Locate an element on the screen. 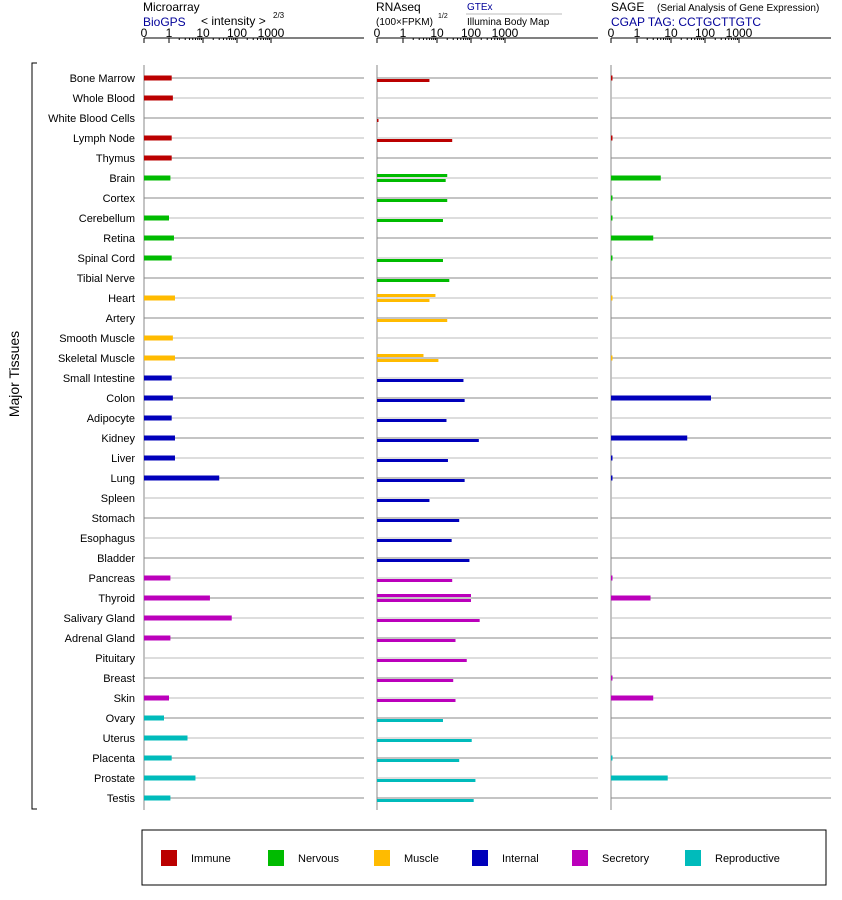  tissue-label: Prostate is located at coordinates (114, 779).